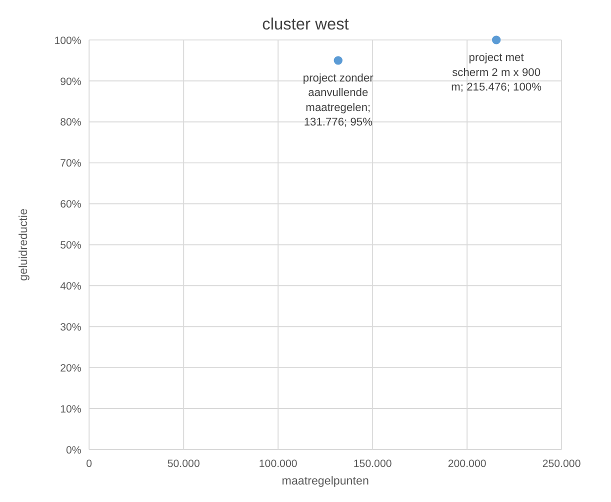 The height and width of the screenshot is (502, 611). Describe the element at coordinates (561, 464) in the screenshot. I see `x-tick-label: 250.000` at that location.